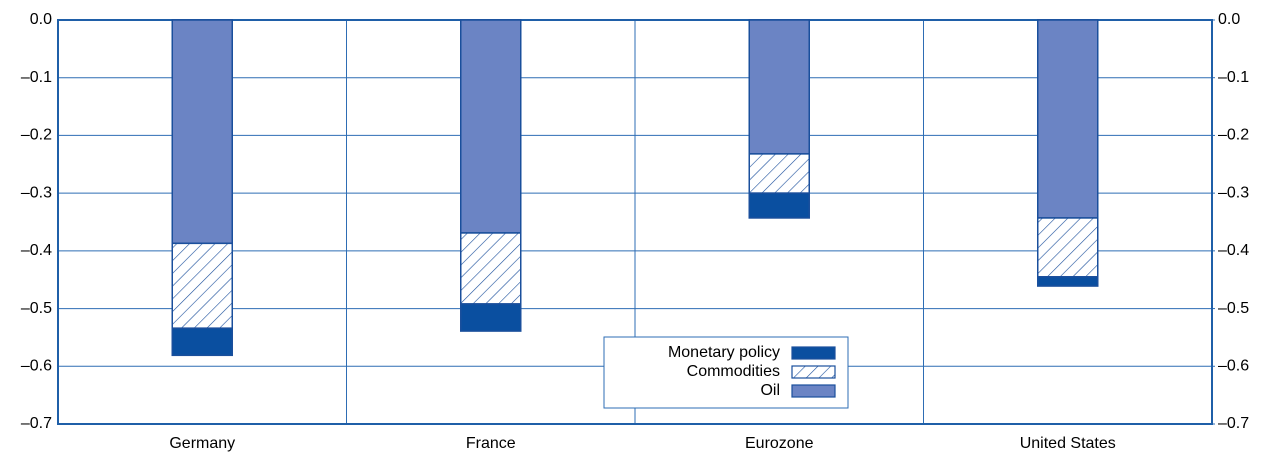  What do you see at coordinates (36, 250) in the screenshot?
I see `y-tick-label: –0.4` at bounding box center [36, 250].